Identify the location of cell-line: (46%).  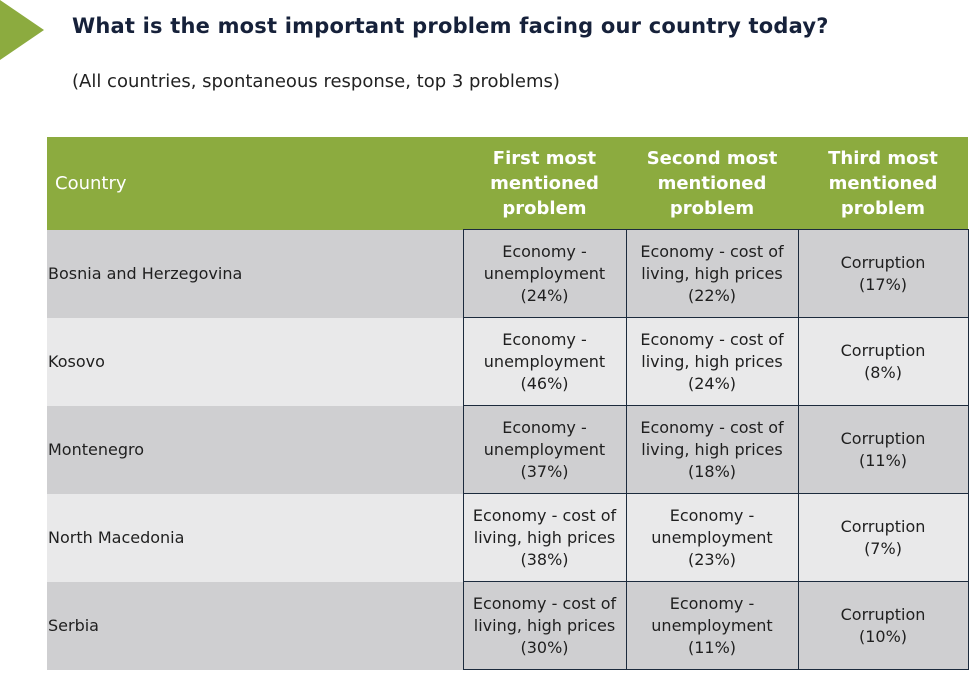
(544, 383).